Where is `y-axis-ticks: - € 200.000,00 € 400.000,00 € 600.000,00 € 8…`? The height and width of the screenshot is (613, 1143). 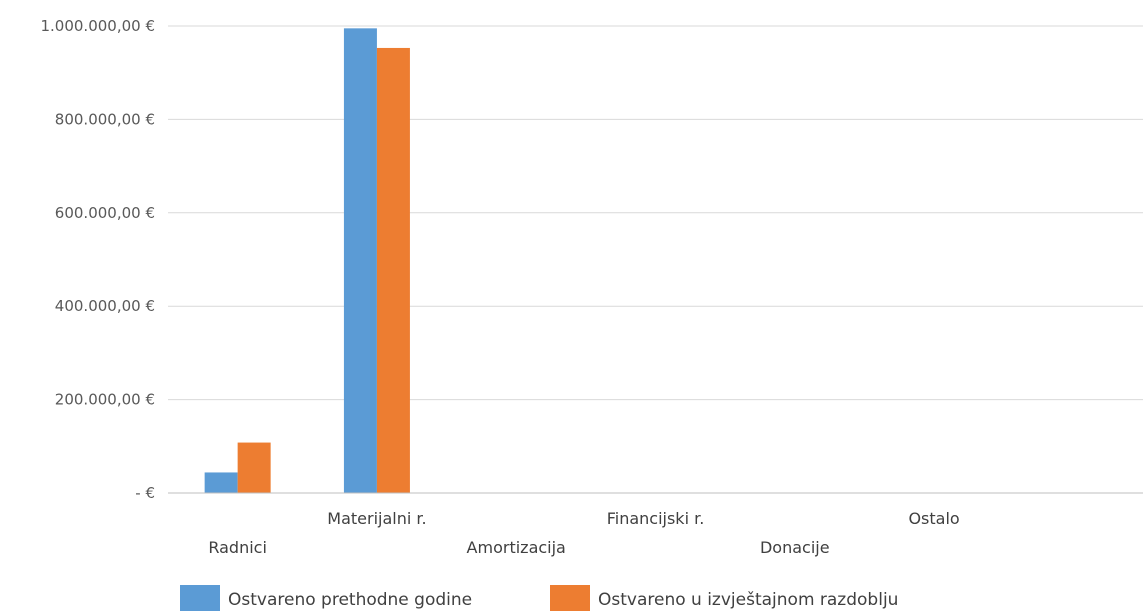 y-axis-ticks: - € 200.000,00 € 400.000,00 € 600.000,00 € 8… is located at coordinates (97, 259).